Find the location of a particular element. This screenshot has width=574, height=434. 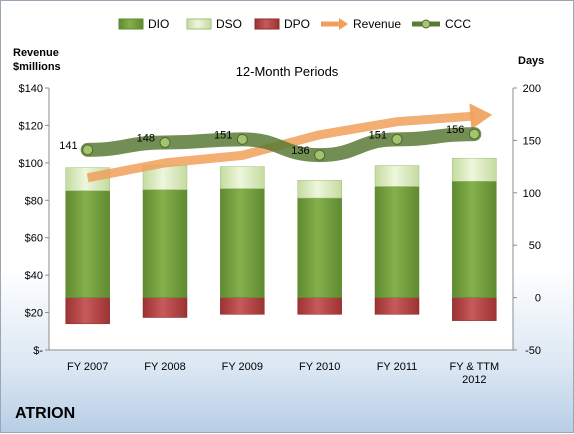

x-tick-label: FY 2007 is located at coordinates (87, 367).